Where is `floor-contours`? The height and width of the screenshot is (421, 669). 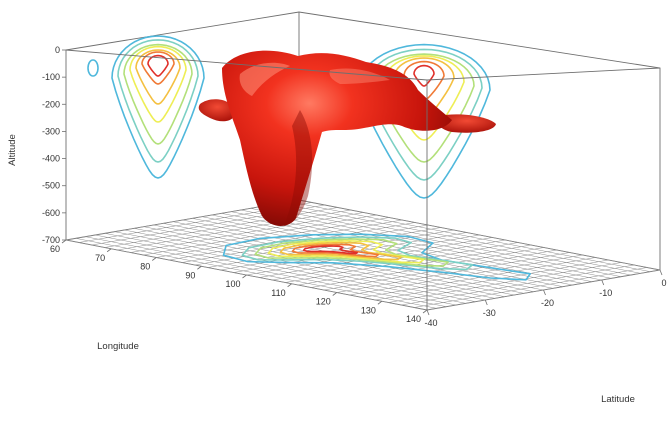 floor-contours is located at coordinates (377, 257).